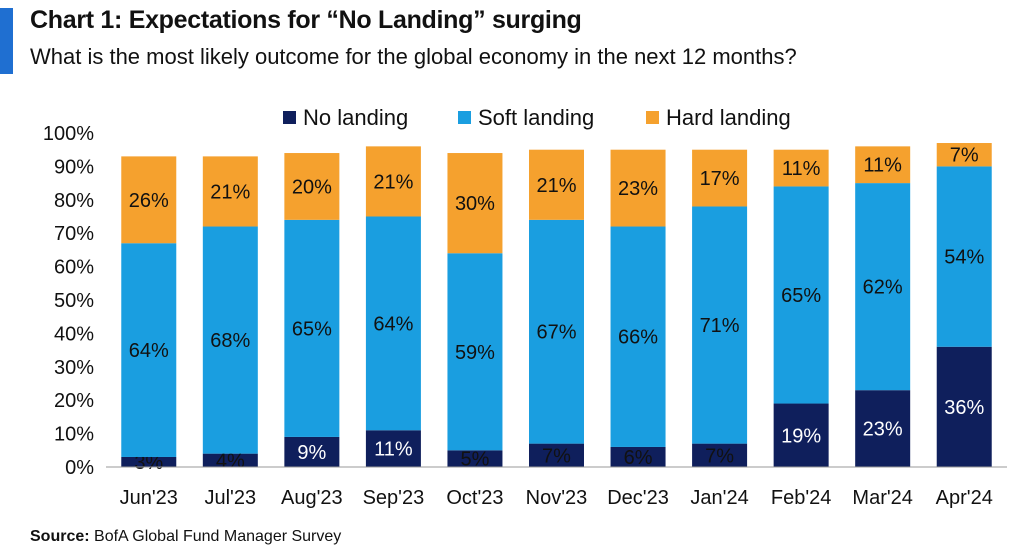 The image size is (1024, 557). Describe the element at coordinates (74, 368) in the screenshot. I see `y-tick-label: 30%` at that location.